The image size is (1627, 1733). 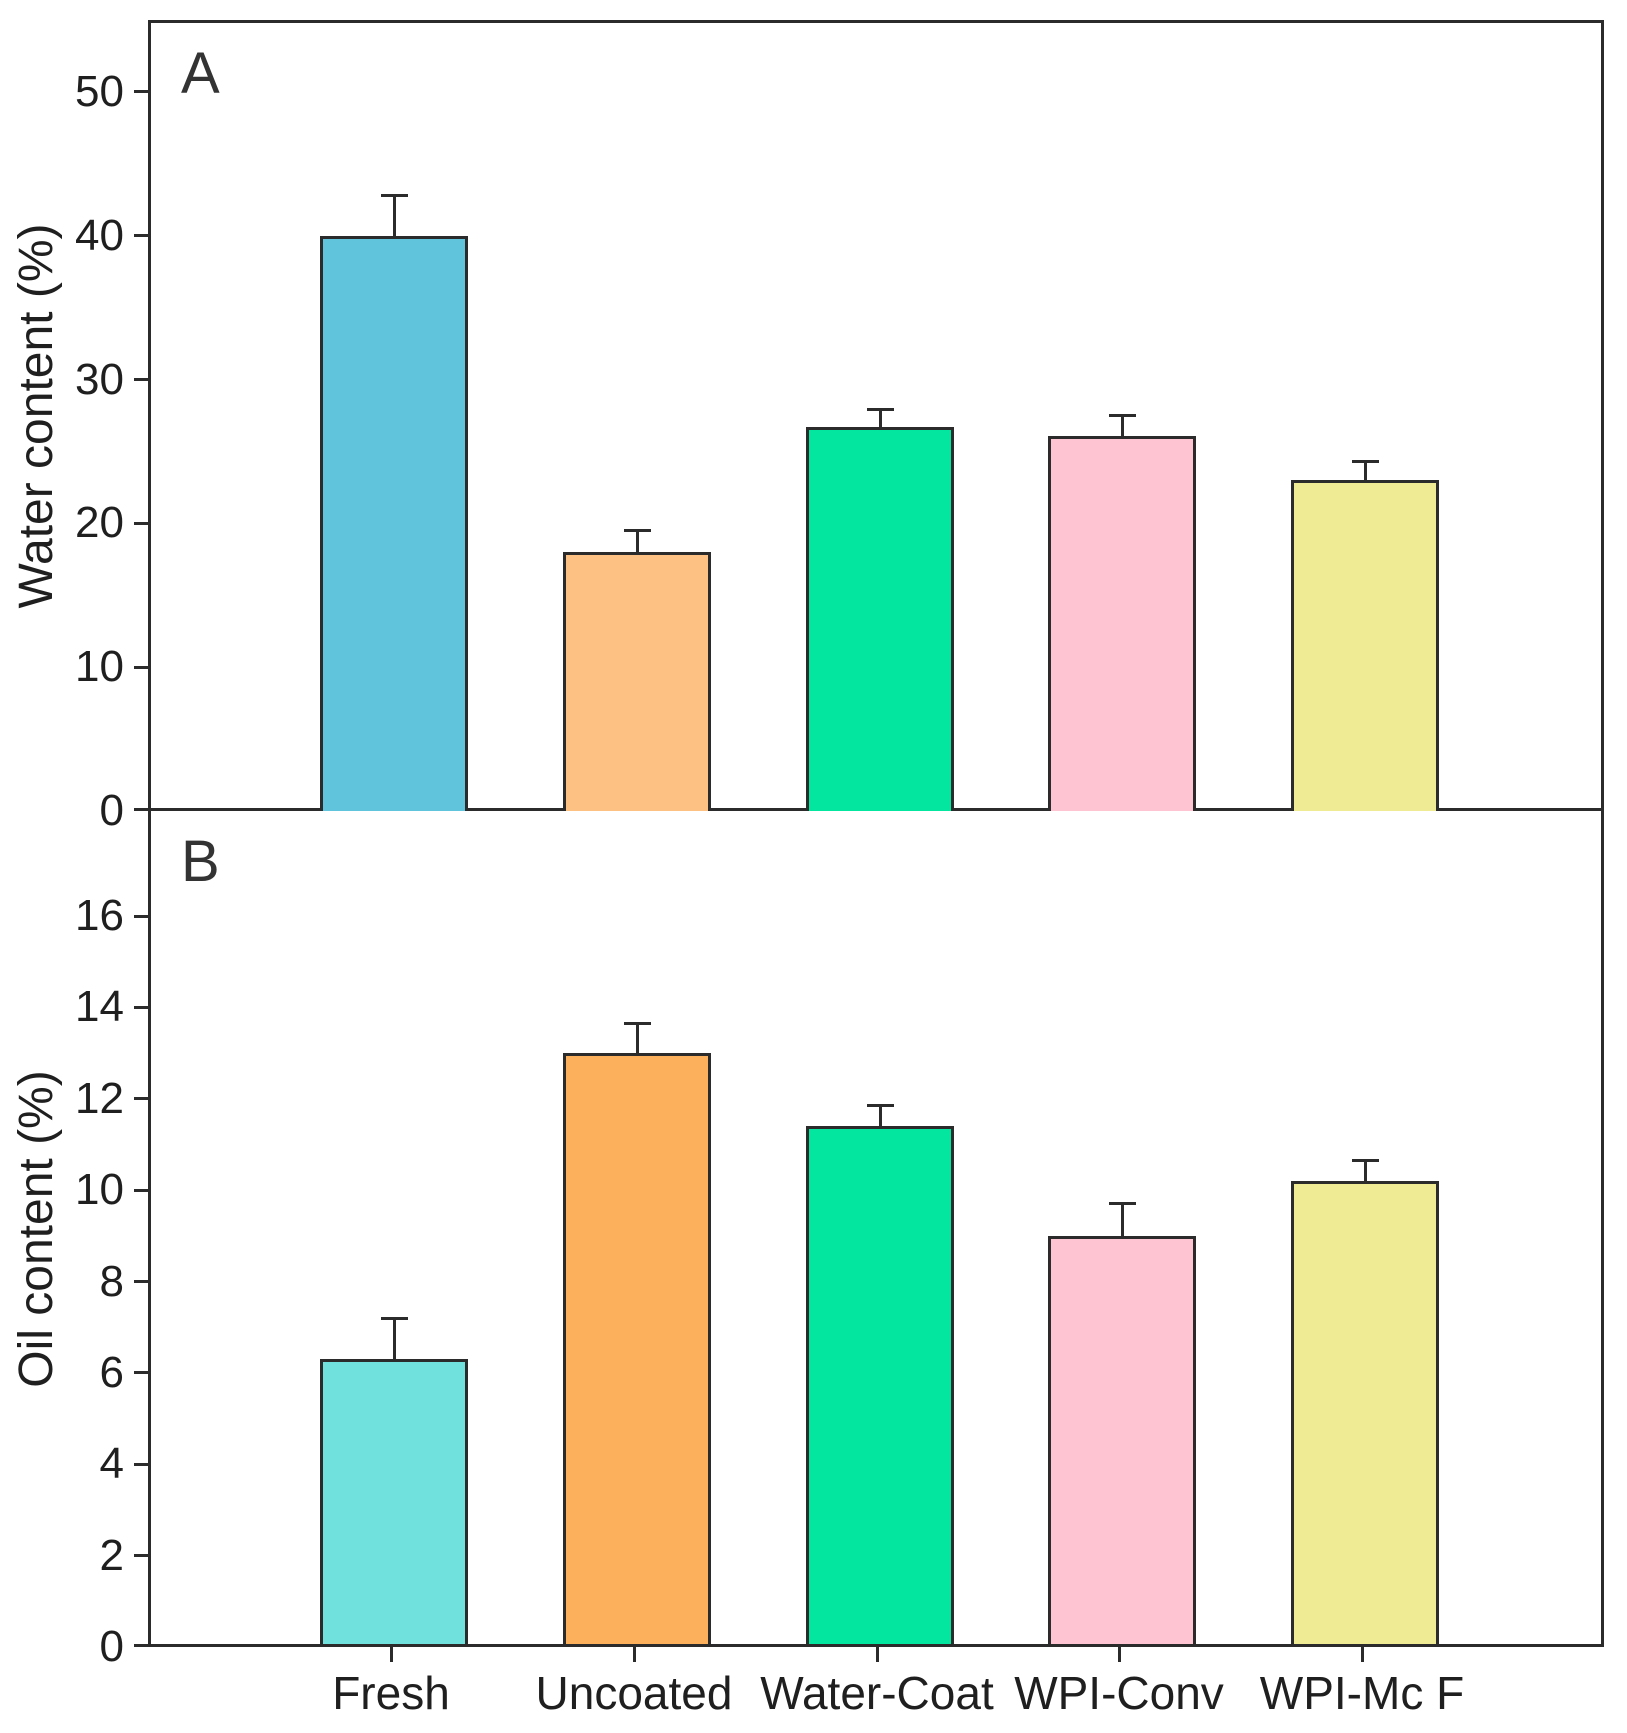 I want to click on category-label: Uncoated, so click(x=634, y=1693).